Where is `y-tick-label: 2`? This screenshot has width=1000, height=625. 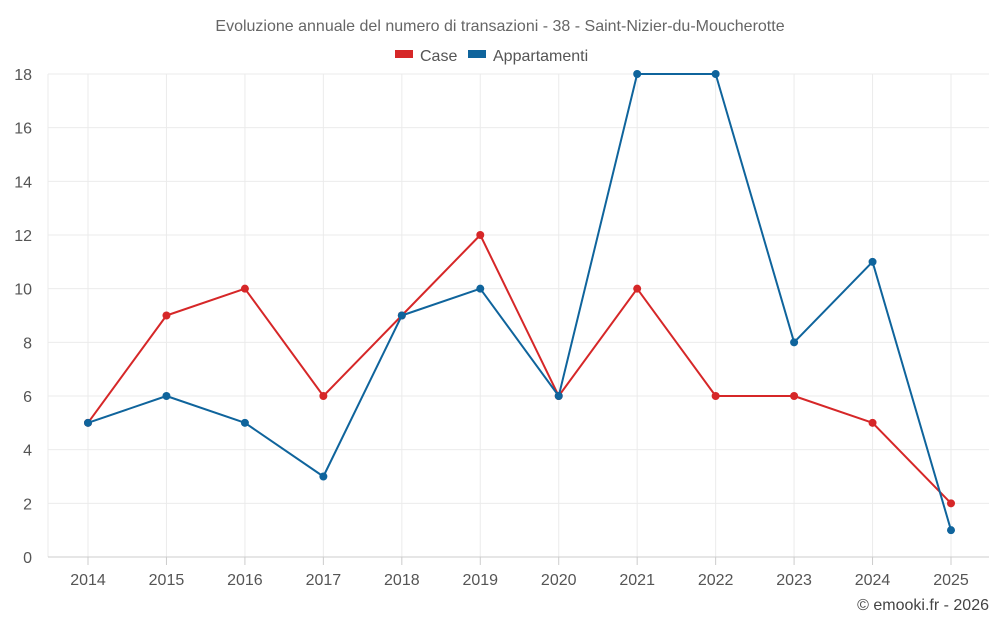
y-tick-label: 2 is located at coordinates (27, 504).